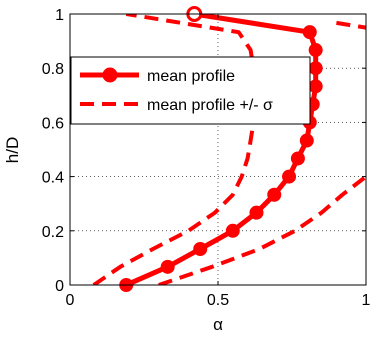 This screenshot has width=371, height=345. What do you see at coordinates (53, 69) in the screenshot?
I see `y-tick-label: 0.8` at bounding box center [53, 69].